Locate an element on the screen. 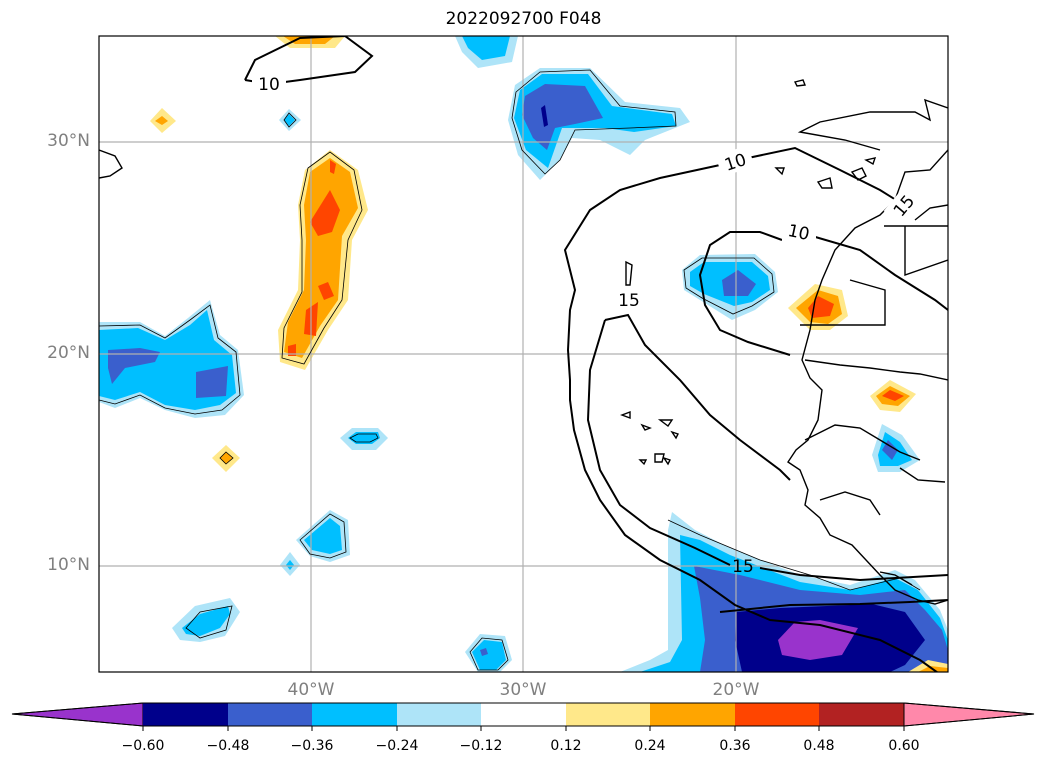 This screenshot has width=1047, height=765. latitude-label: 30°N is located at coordinates (68, 141).